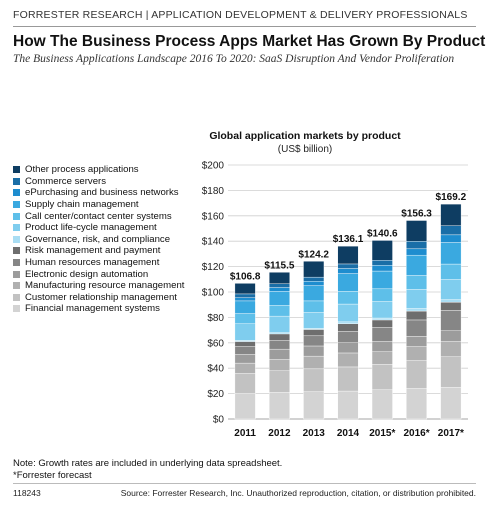  I want to click on bar-total-label: $140.6, so click(382, 233).